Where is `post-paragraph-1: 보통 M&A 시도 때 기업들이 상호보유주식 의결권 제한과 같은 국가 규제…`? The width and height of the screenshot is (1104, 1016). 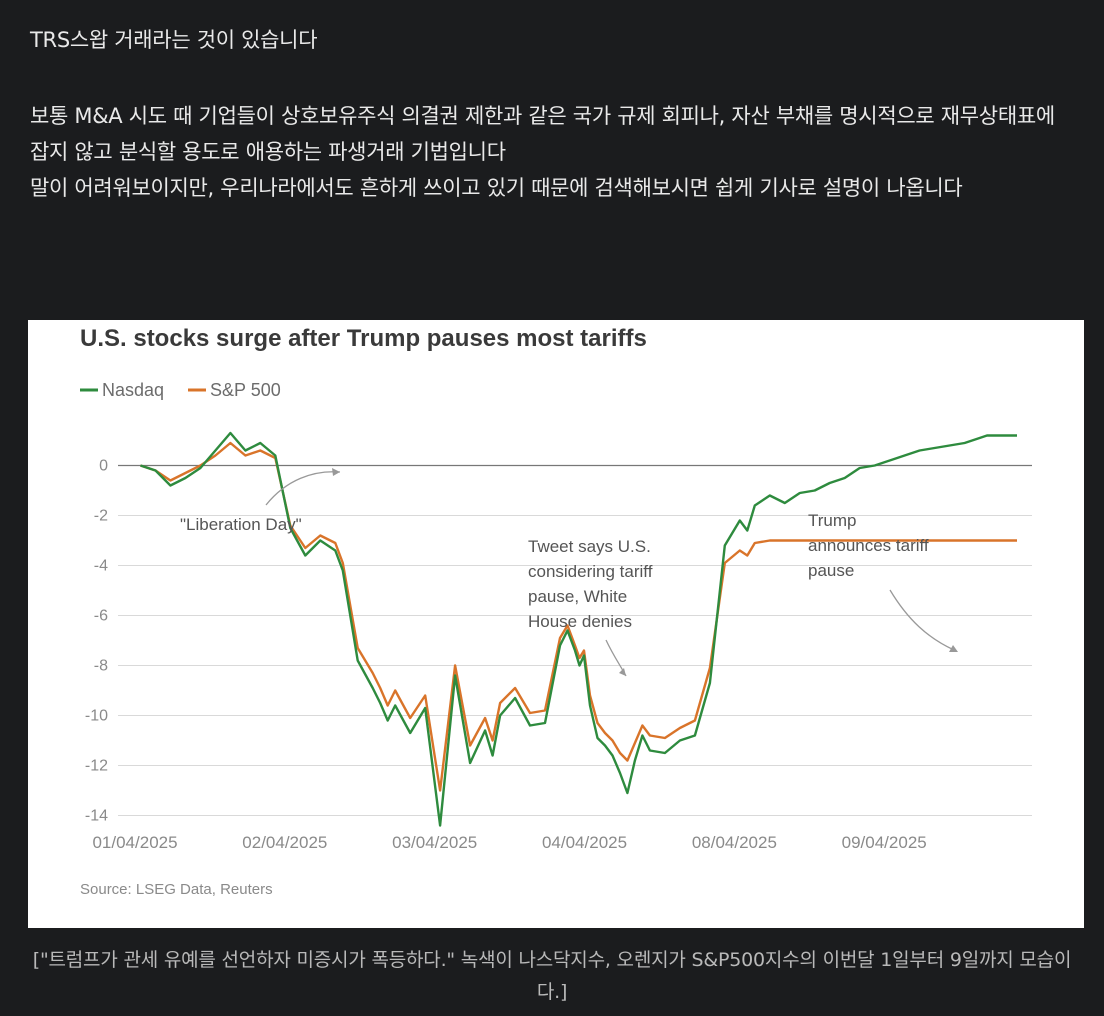
post-paragraph-1: 보통 M&A 시도 때 기업들이 상호보유주식 의결권 제한과 같은 국가 규제… is located at coordinates (542, 134).